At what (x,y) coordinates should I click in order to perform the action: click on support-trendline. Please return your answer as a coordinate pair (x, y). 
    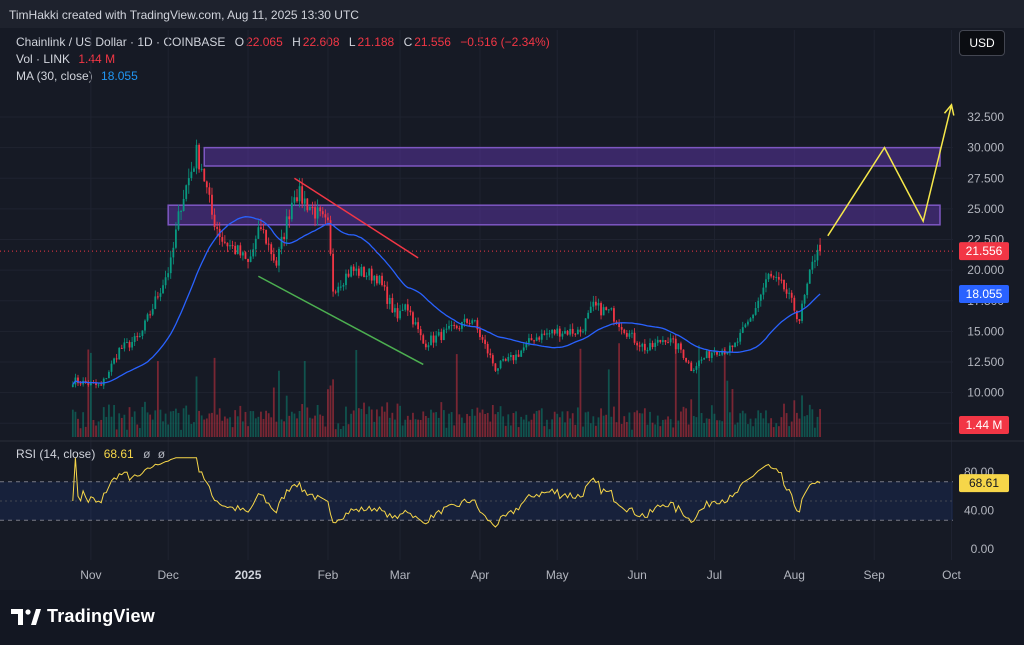
    Looking at the image, I should click on (341, 320).